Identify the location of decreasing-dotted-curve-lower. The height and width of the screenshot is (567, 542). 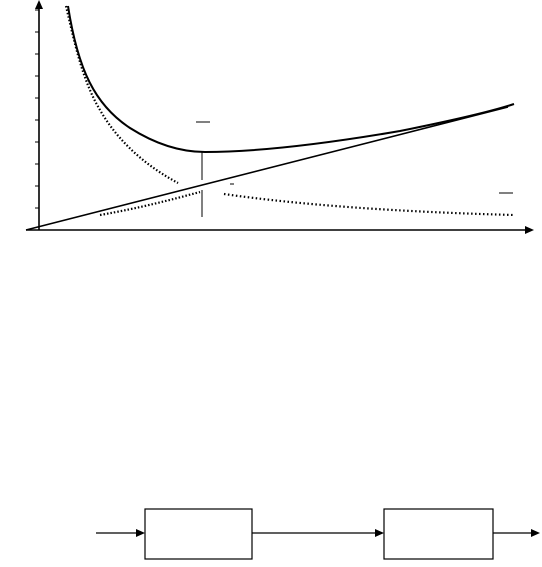
(369, 204).